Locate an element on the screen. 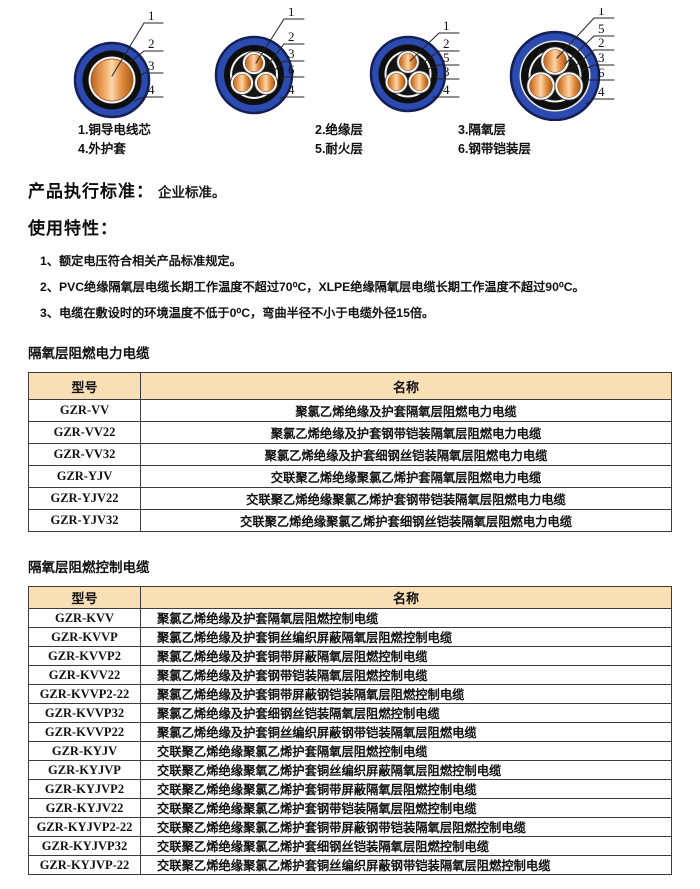  cable-cross-section-3: 1 2 5 3 4 is located at coordinates (414, 65).